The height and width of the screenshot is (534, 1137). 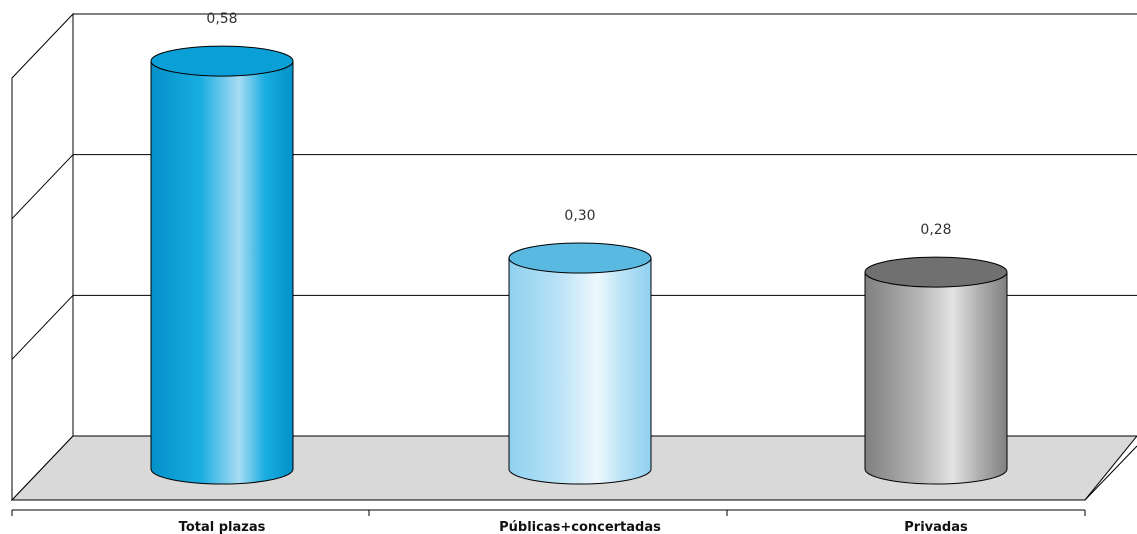 What do you see at coordinates (936, 527) in the screenshot?
I see `category-label-privadas: Privadas` at bounding box center [936, 527].